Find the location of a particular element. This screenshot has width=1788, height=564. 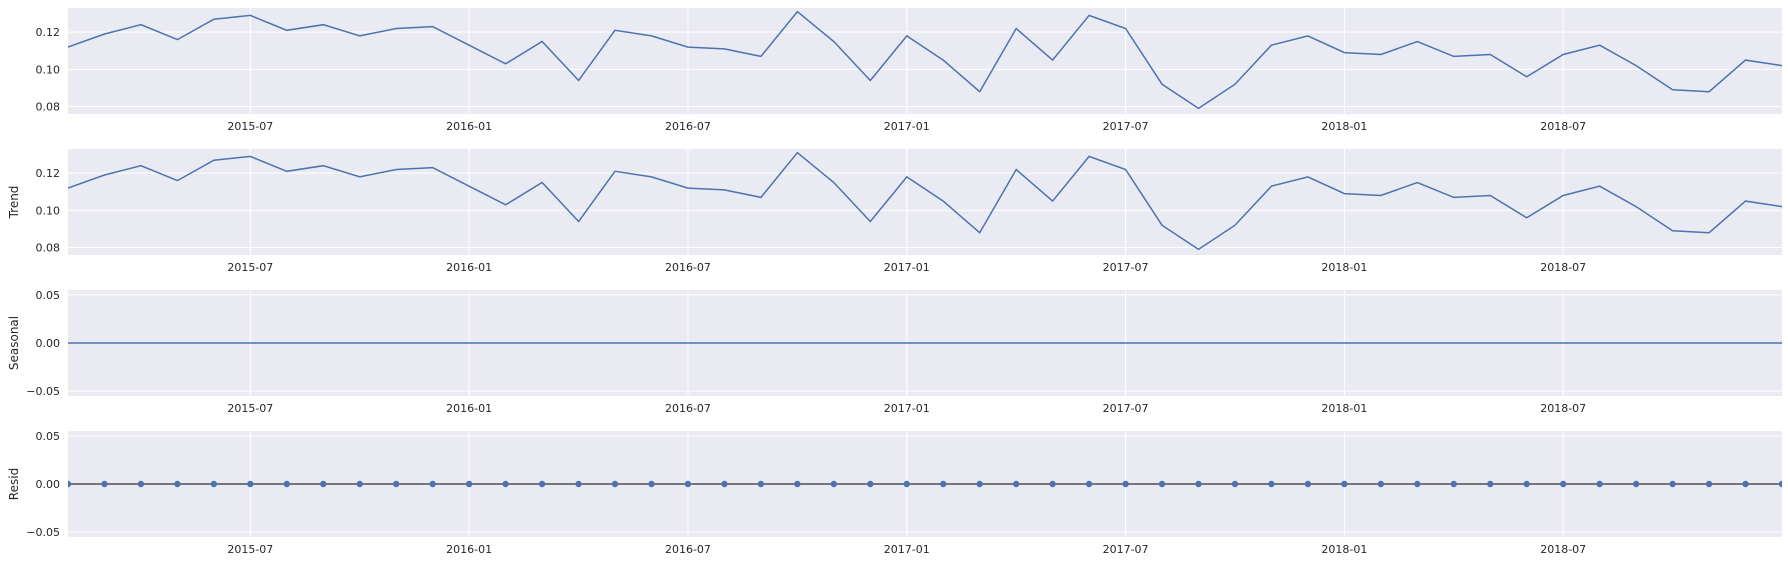

y-axis-label: Seasonal is located at coordinates (14, 343).